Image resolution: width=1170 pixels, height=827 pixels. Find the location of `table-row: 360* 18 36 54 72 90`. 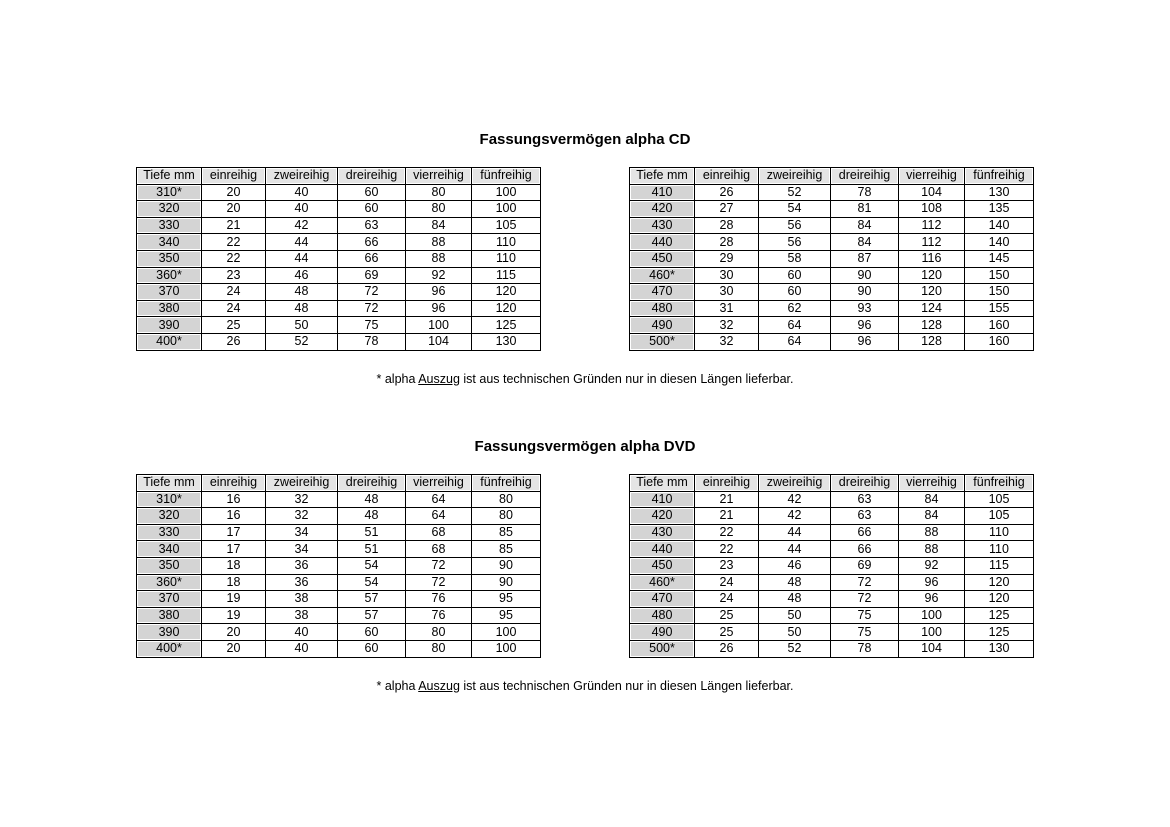

table-row: 360* 18 36 54 72 90 is located at coordinates (338, 582).